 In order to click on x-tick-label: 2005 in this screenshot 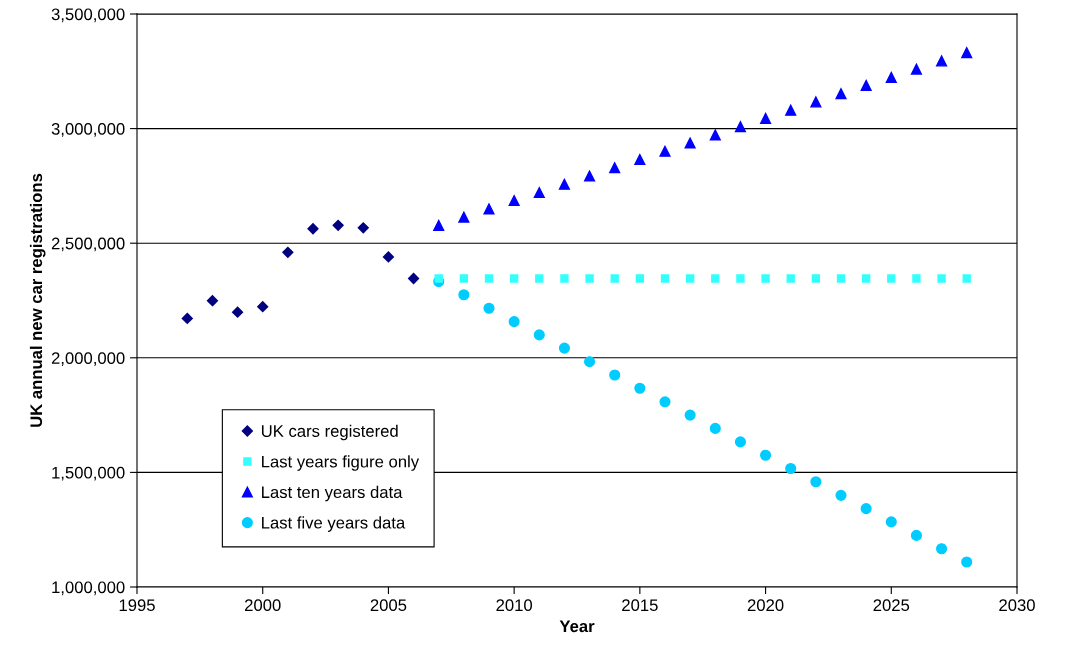, I will do `click(388, 605)`.